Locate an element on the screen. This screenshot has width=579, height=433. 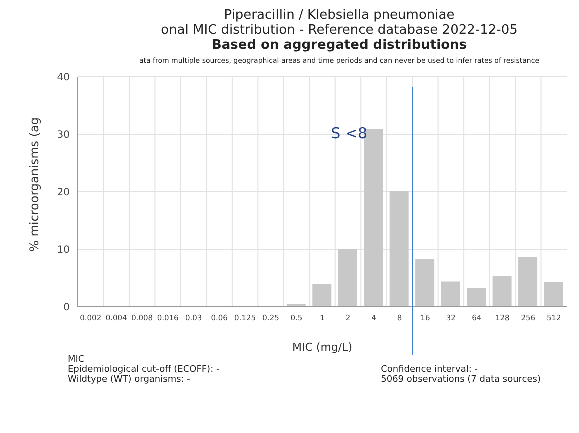
x-axis-title: MIC (mg/L) is located at coordinates (322, 347).